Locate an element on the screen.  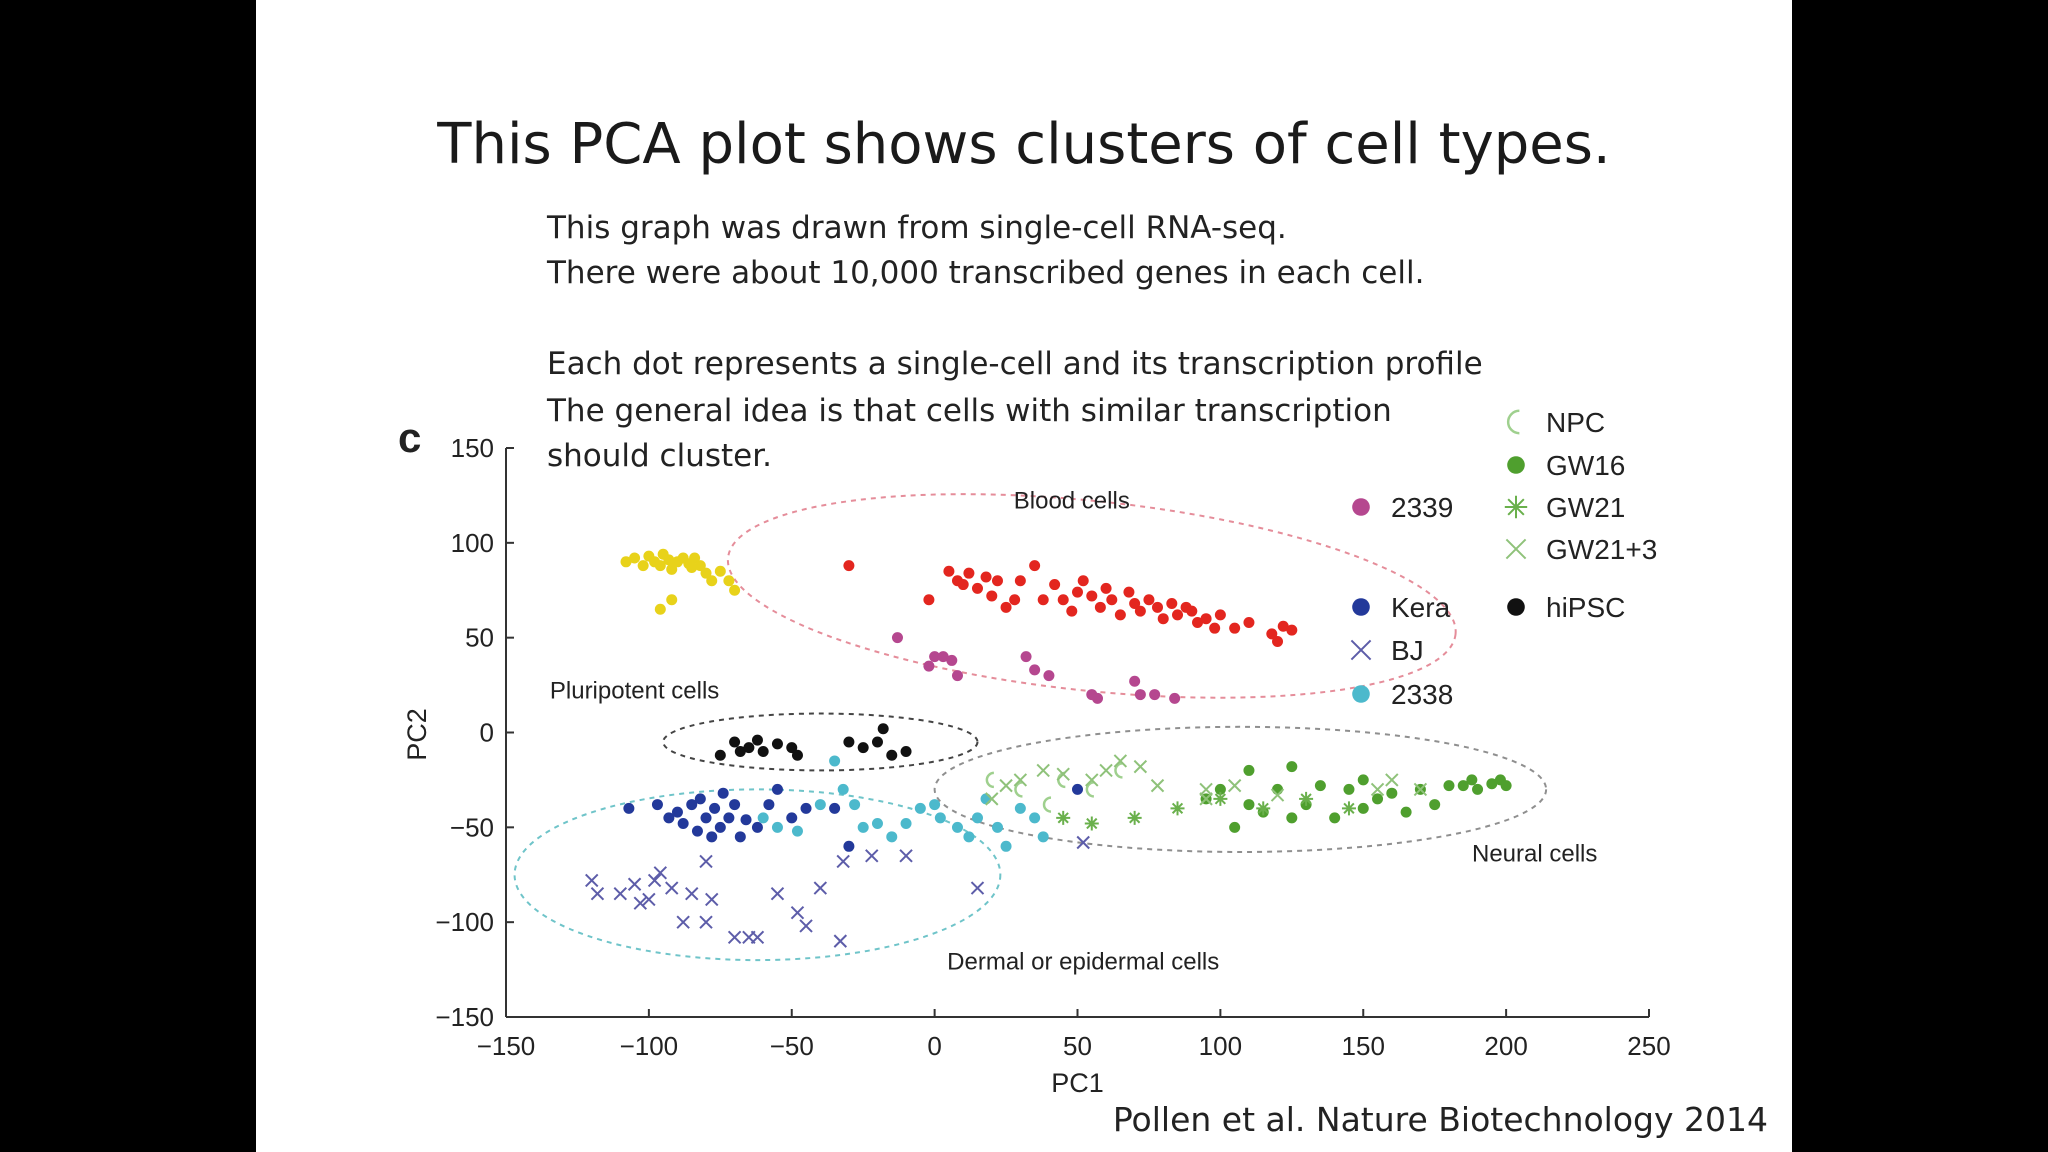
y-tick-label: −100 is located at coordinates (464, 922).